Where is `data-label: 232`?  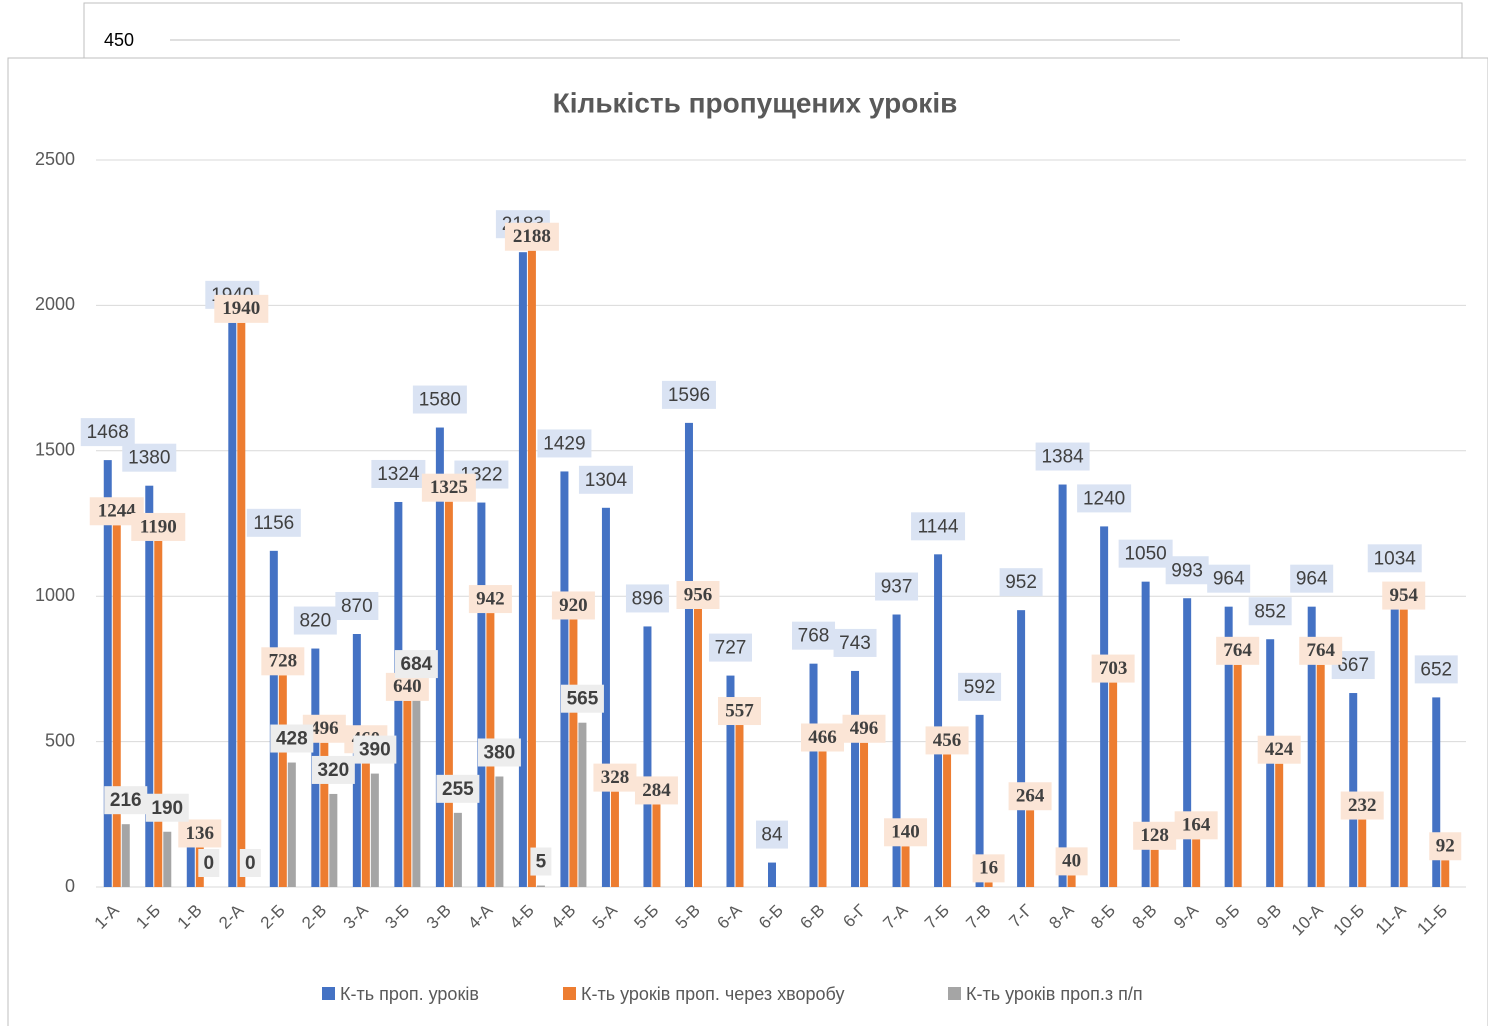 data-label: 232 is located at coordinates (1362, 805).